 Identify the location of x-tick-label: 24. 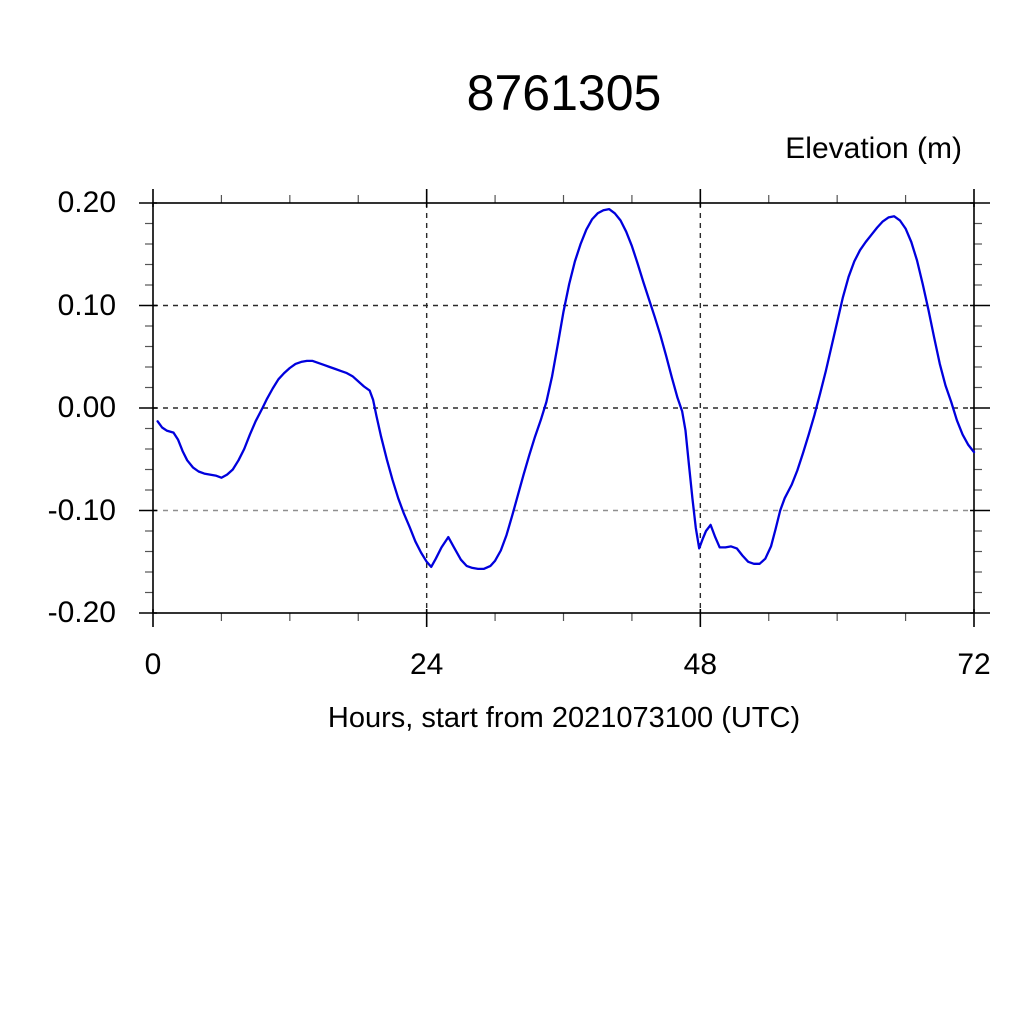
(426, 664).